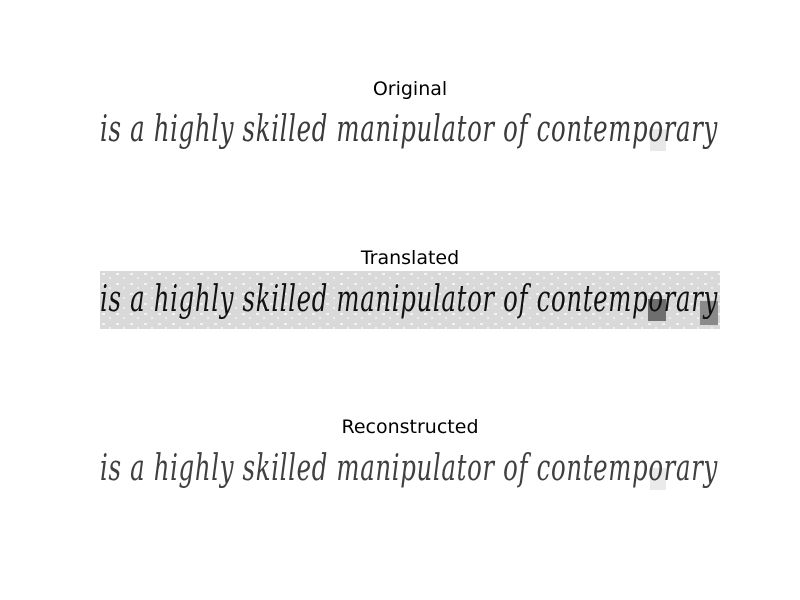 Image resolution: width=800 pixels, height=600 pixels. What do you see at coordinates (410, 89) in the screenshot?
I see `panel-title-original: Original` at bounding box center [410, 89].